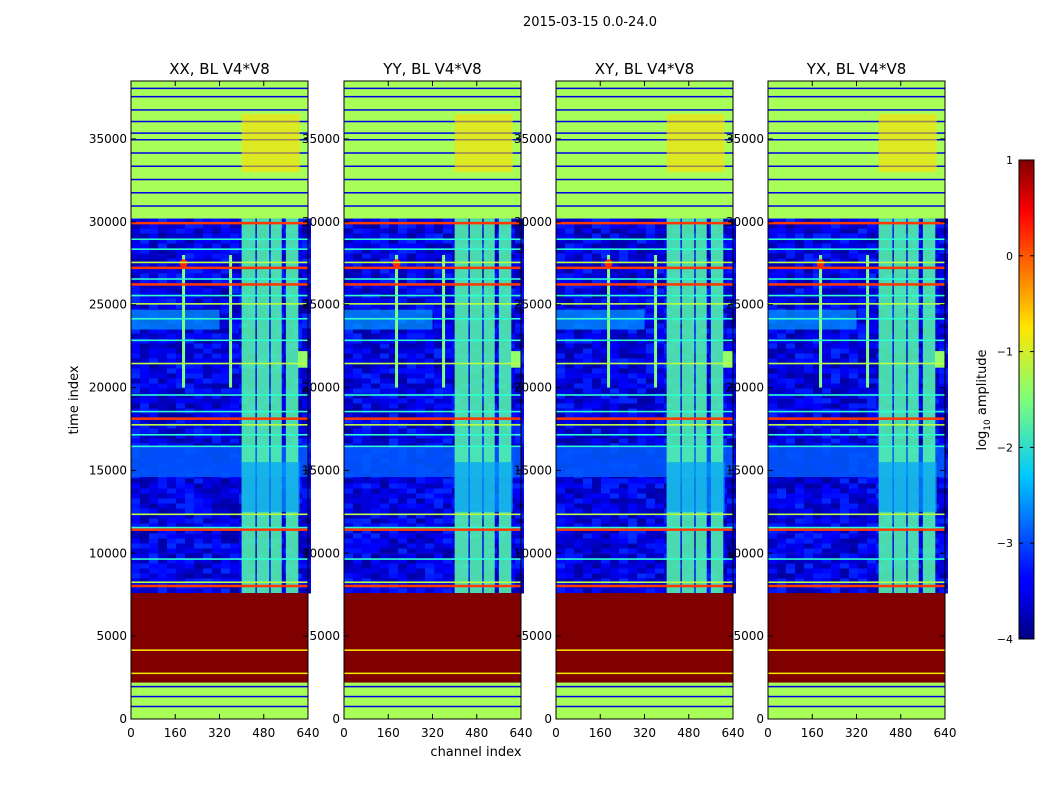 The image size is (1050, 800). Describe the element at coordinates (483, 143) in the screenshot. I see `flagged-band` at that location.